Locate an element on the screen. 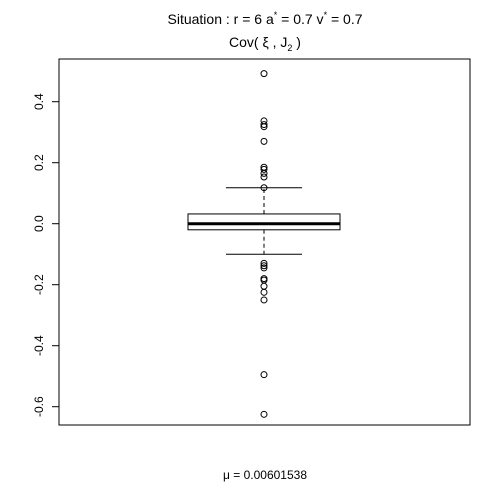  footer-mean: μ = 0.00601538 is located at coordinates (265, 475).